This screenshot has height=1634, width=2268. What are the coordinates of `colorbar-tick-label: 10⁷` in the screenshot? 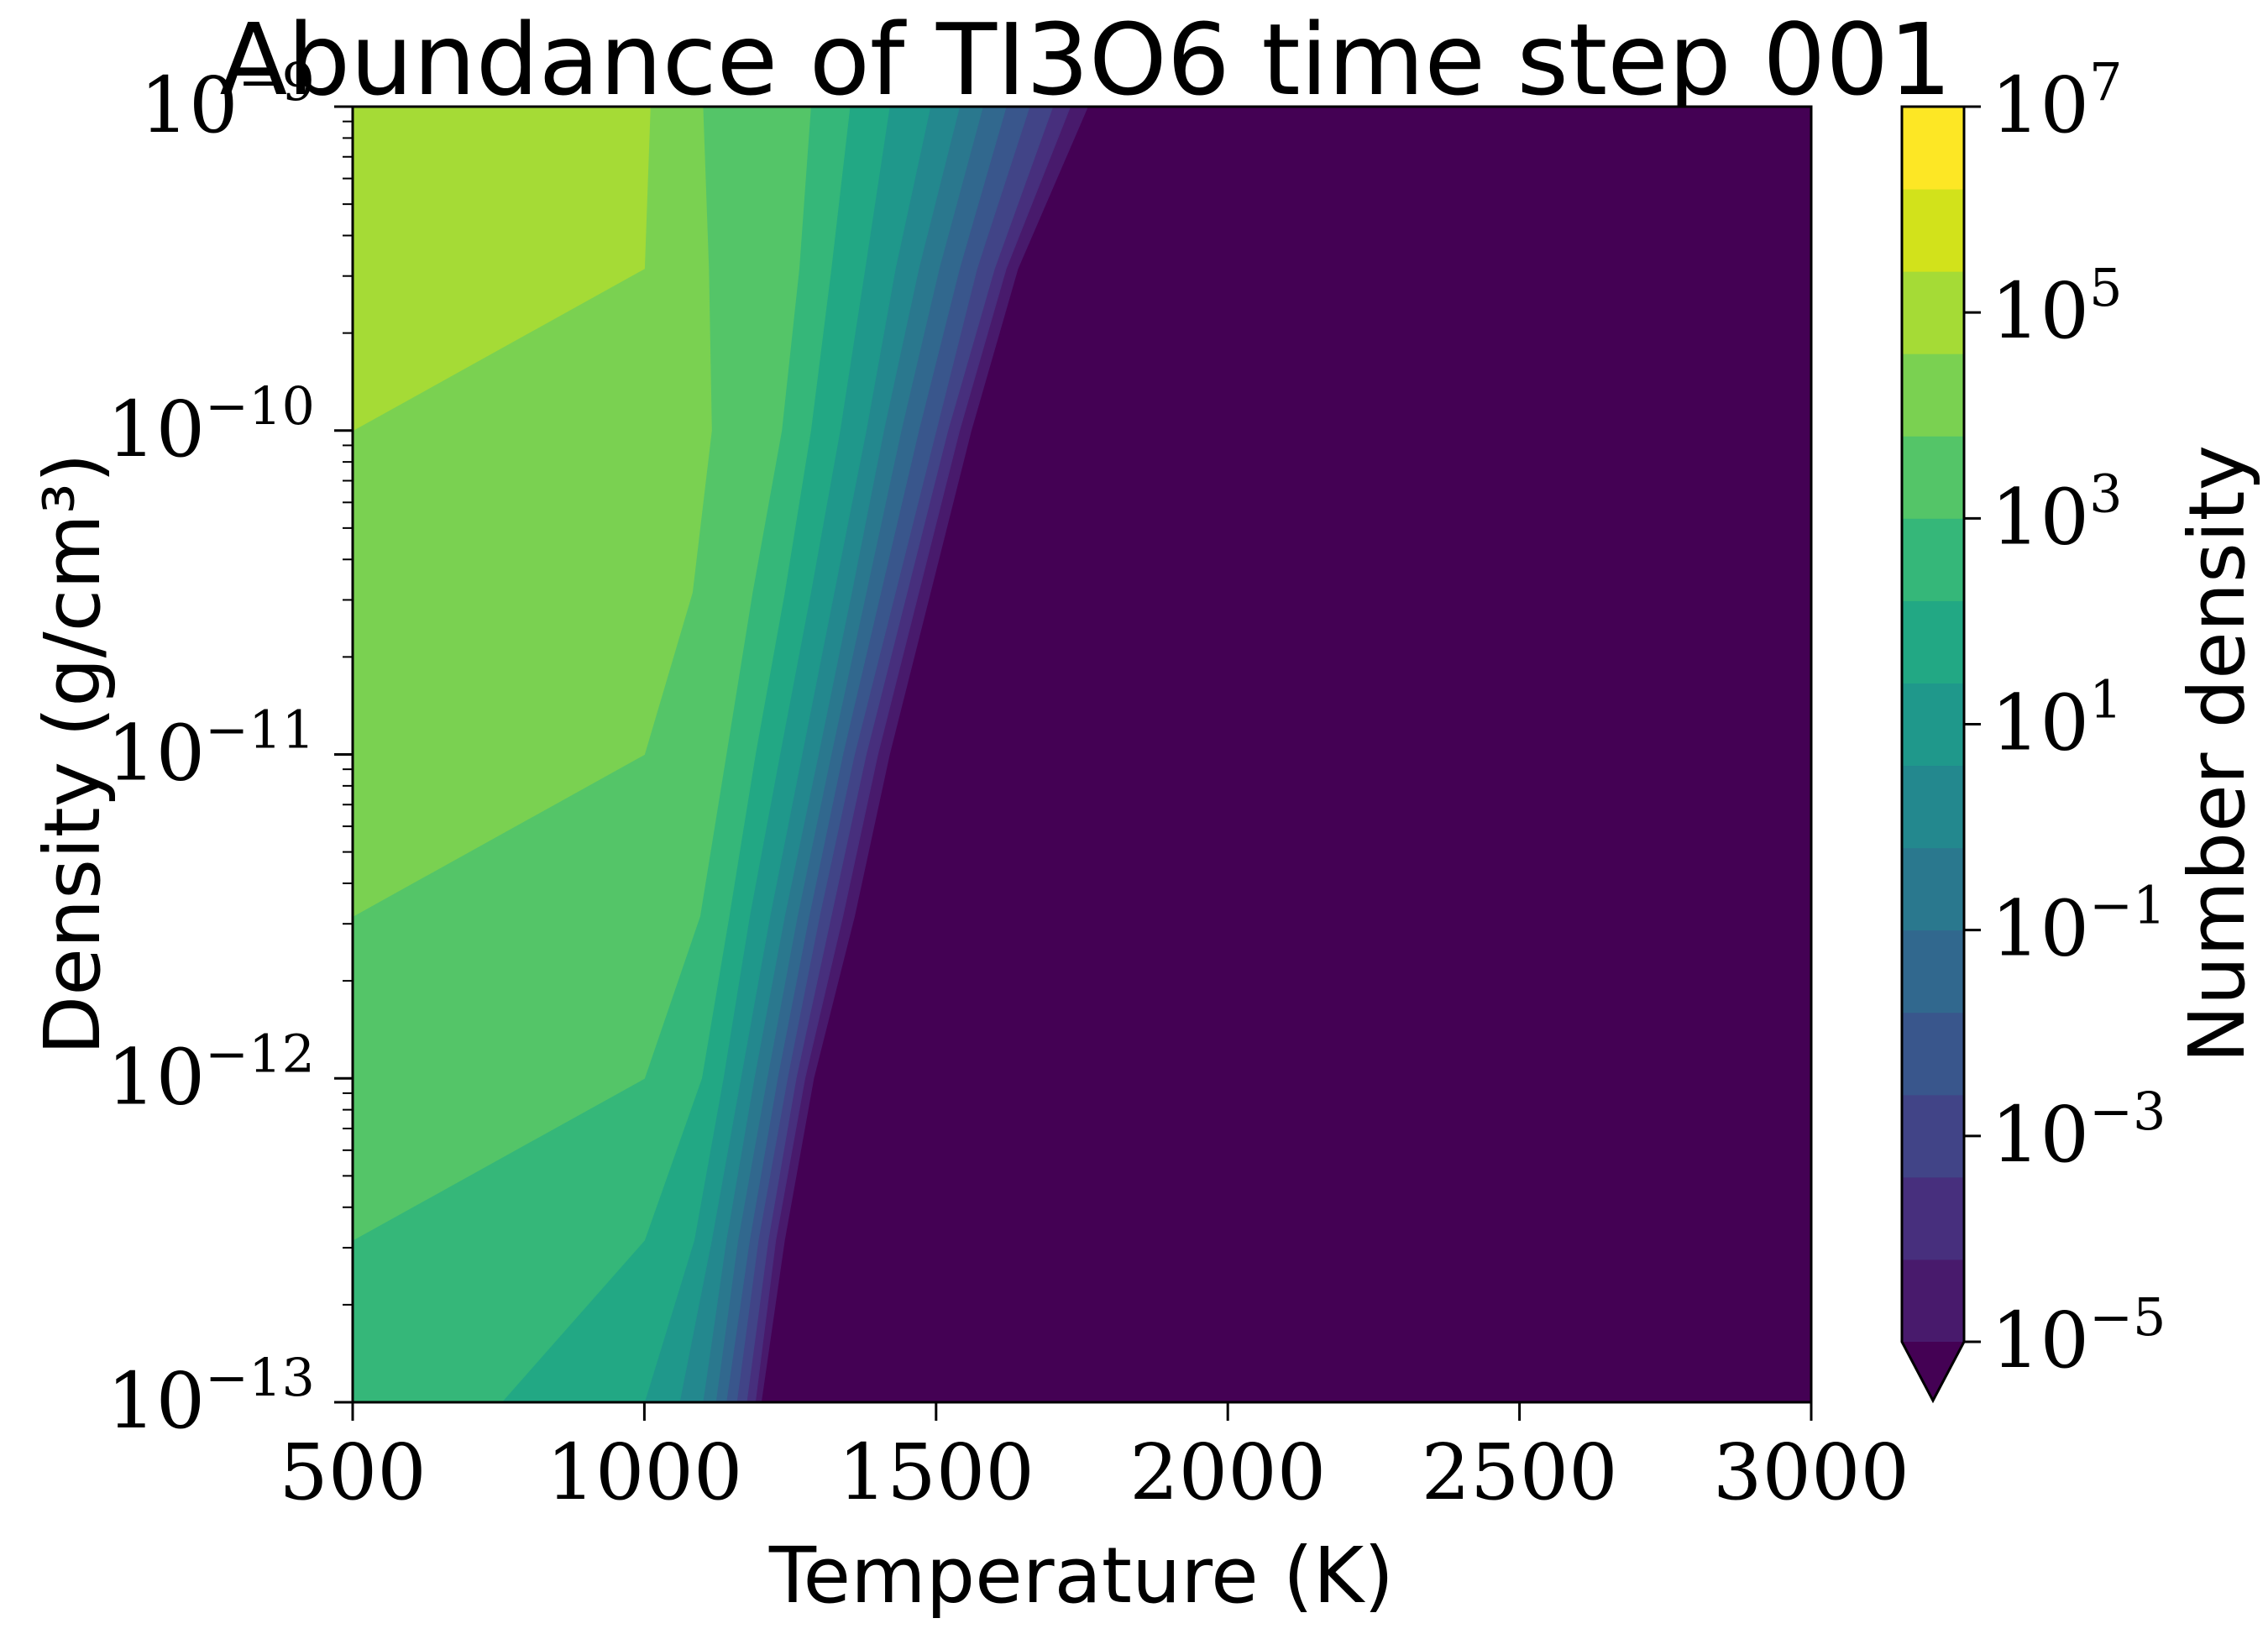 It's located at (2057, 100).